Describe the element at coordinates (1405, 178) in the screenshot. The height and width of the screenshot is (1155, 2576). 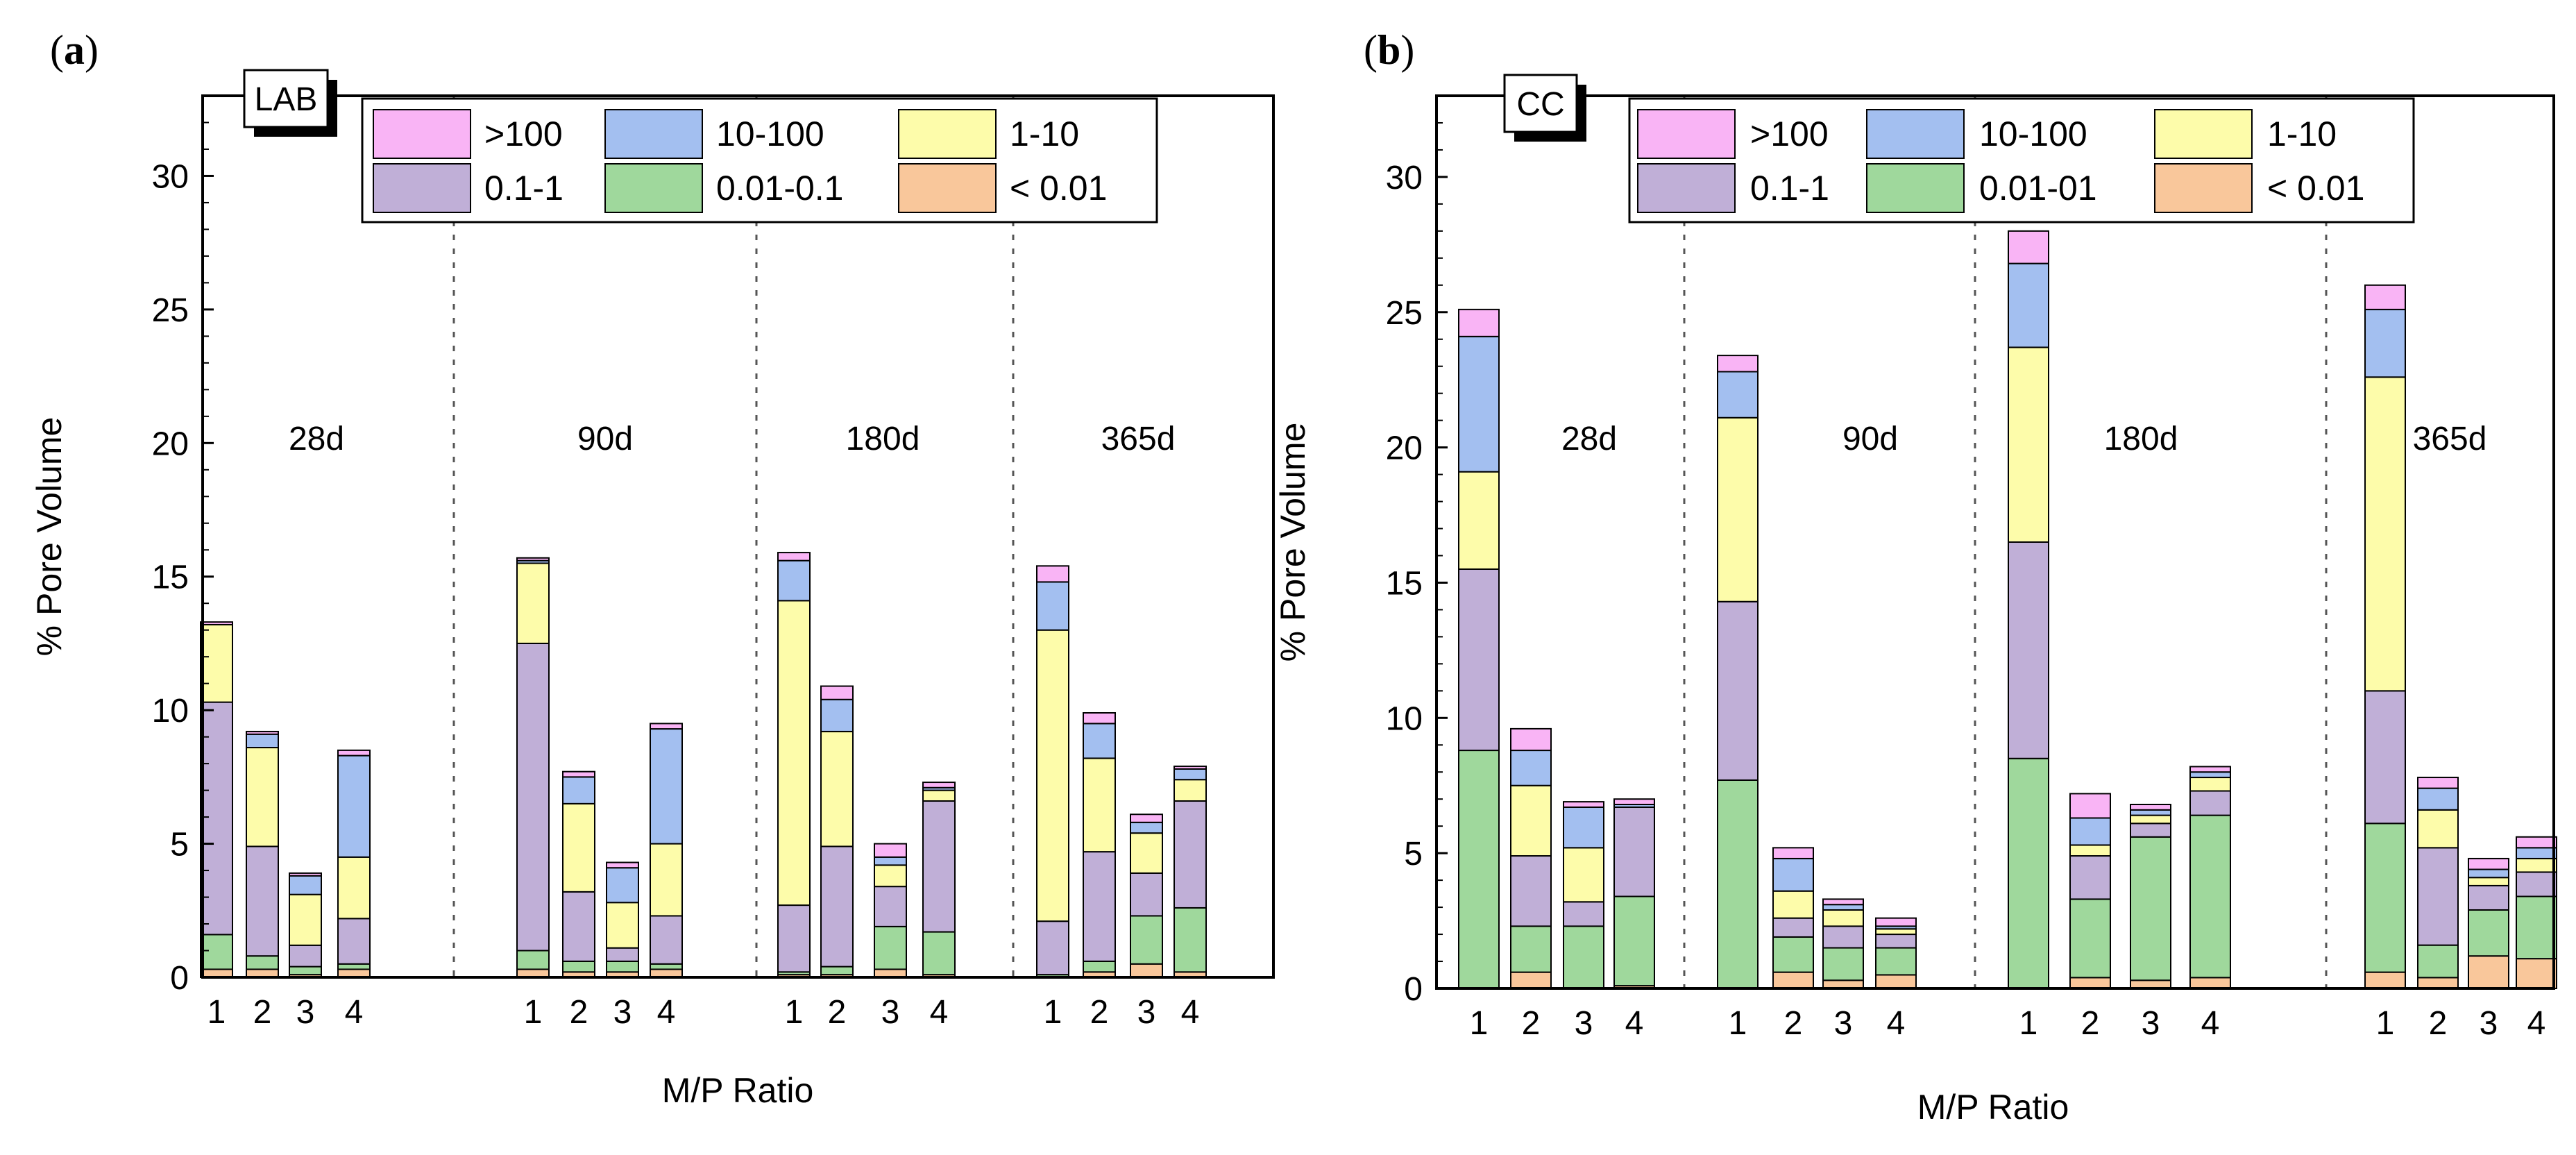
I see `y-tick-label: 30` at that location.